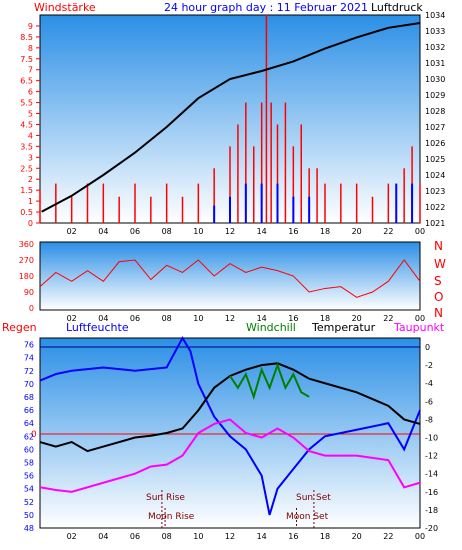 The image size is (462, 550). What do you see at coordinates (343, 327) in the screenshot?
I see `legend-temperature: Temperatur` at bounding box center [343, 327].